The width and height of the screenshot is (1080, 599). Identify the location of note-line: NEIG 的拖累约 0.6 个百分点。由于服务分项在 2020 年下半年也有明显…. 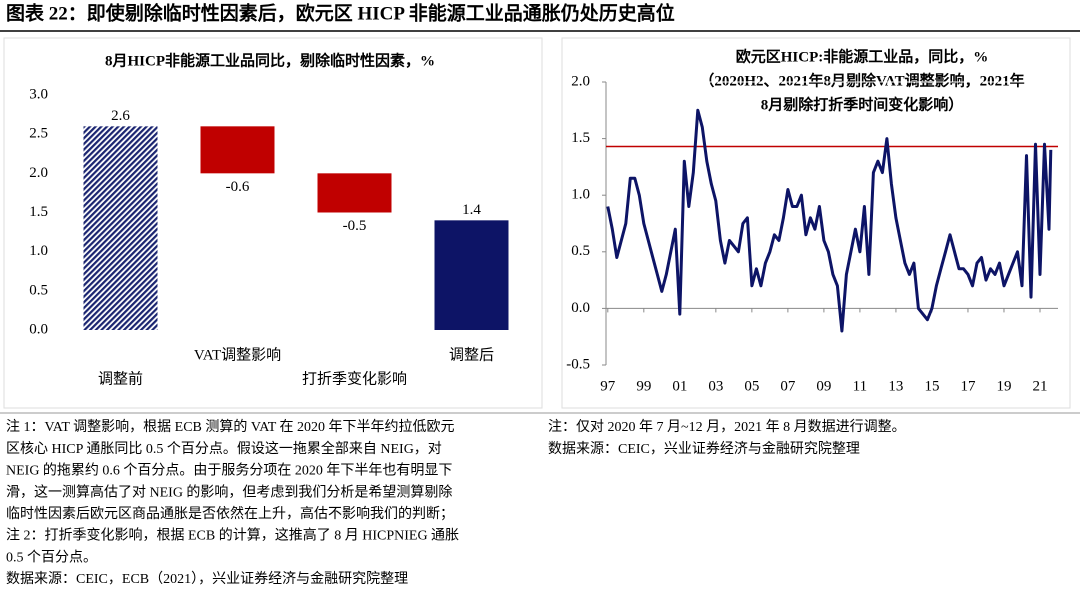
(229, 471).